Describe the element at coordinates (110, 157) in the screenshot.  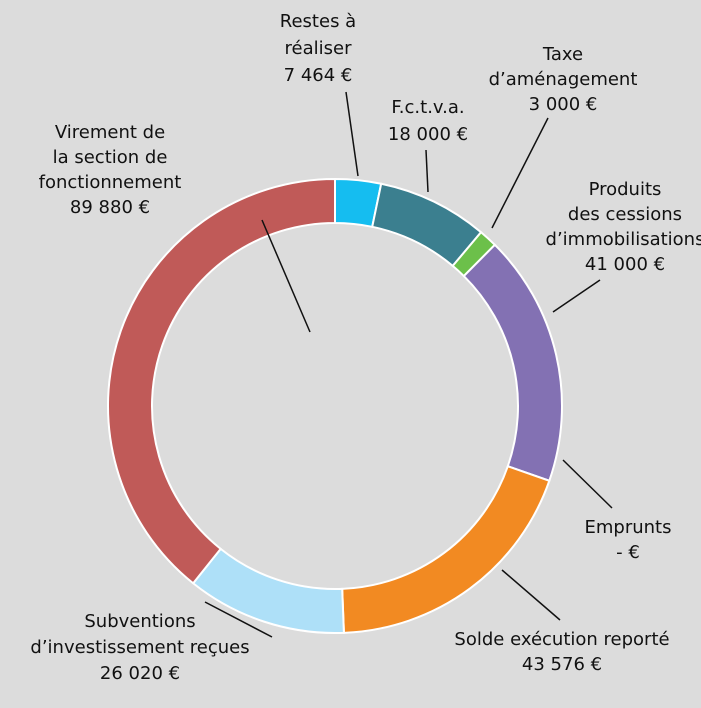
I see `slice-label: la section de` at that location.